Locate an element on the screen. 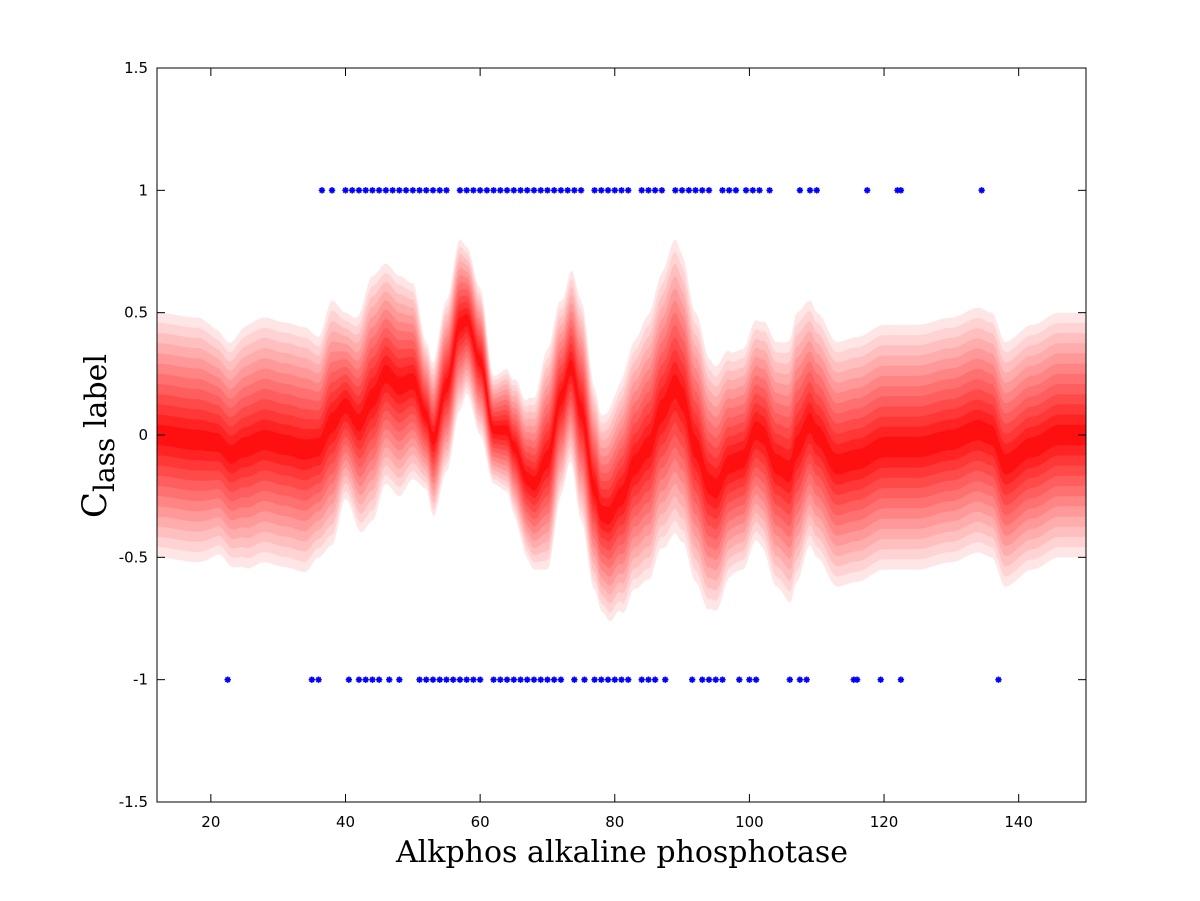  y-axis-label-c: C is located at coordinates (95, 505).